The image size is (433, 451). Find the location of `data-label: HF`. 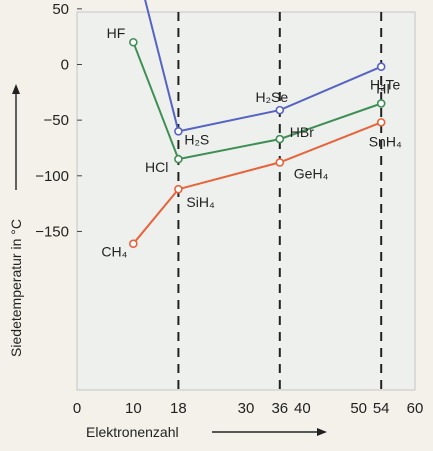

data-label: HF is located at coordinates (116, 33).